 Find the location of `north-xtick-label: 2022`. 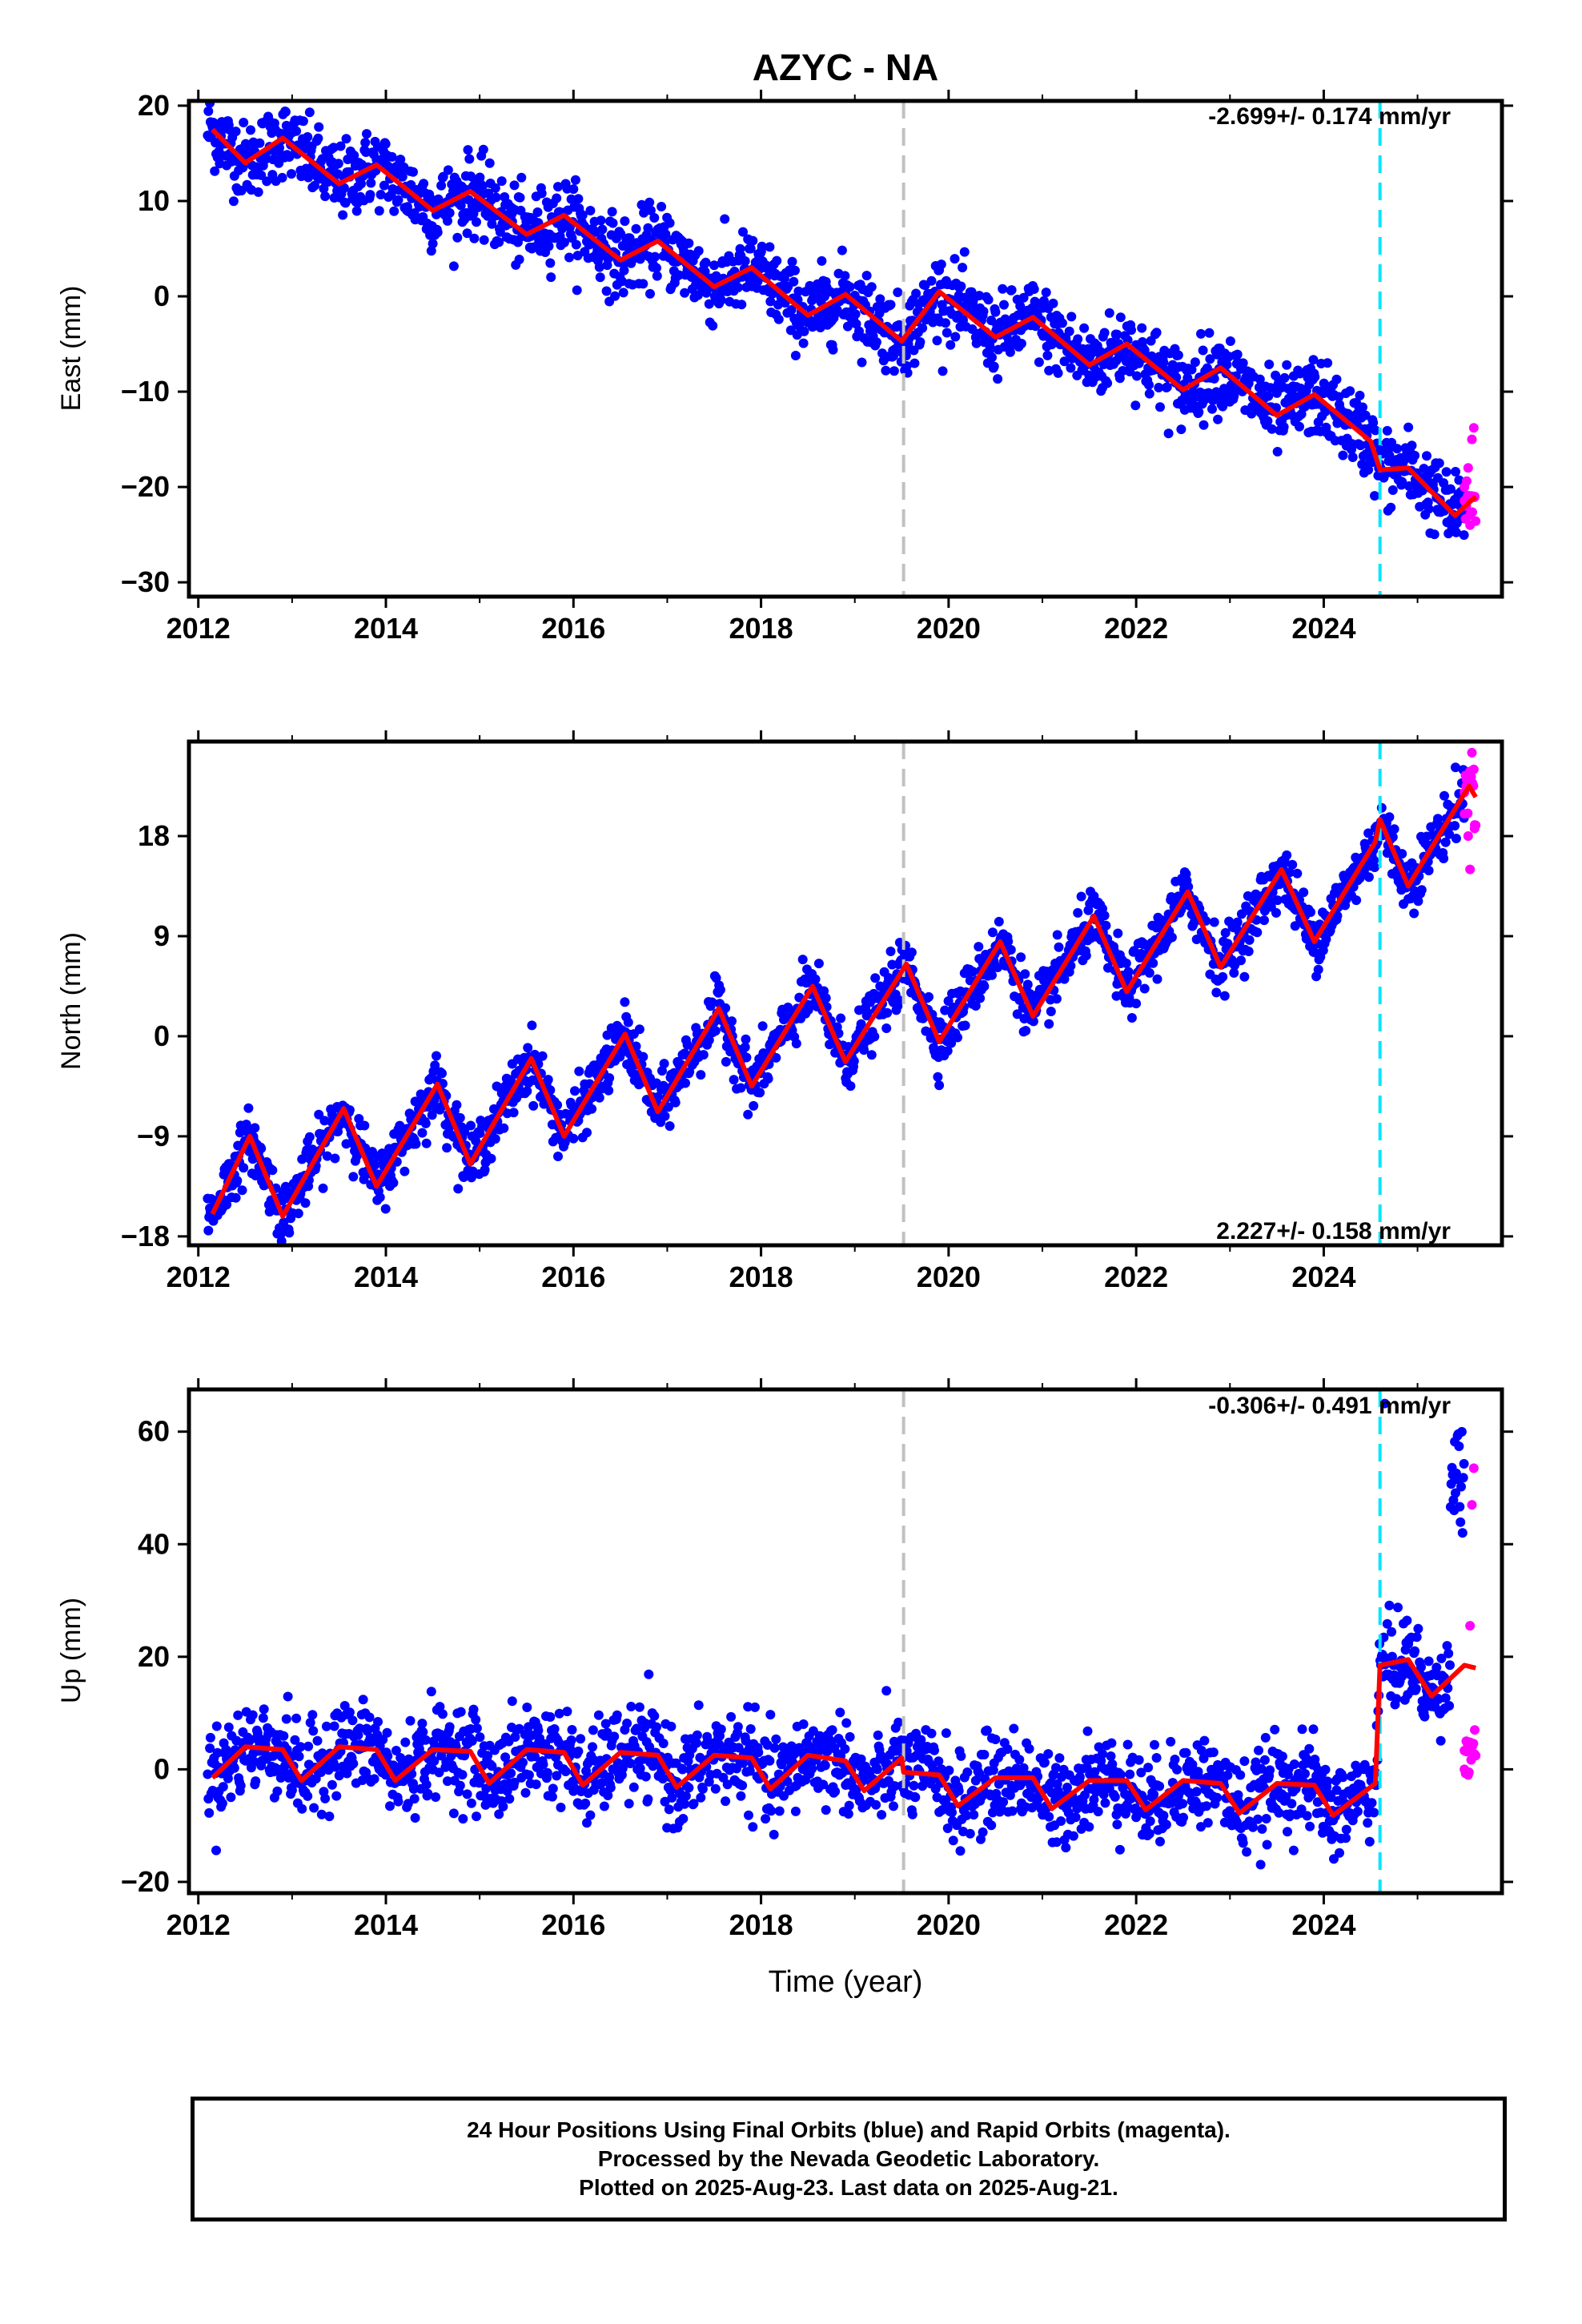

north-xtick-label: 2022 is located at coordinates (1136, 1277).